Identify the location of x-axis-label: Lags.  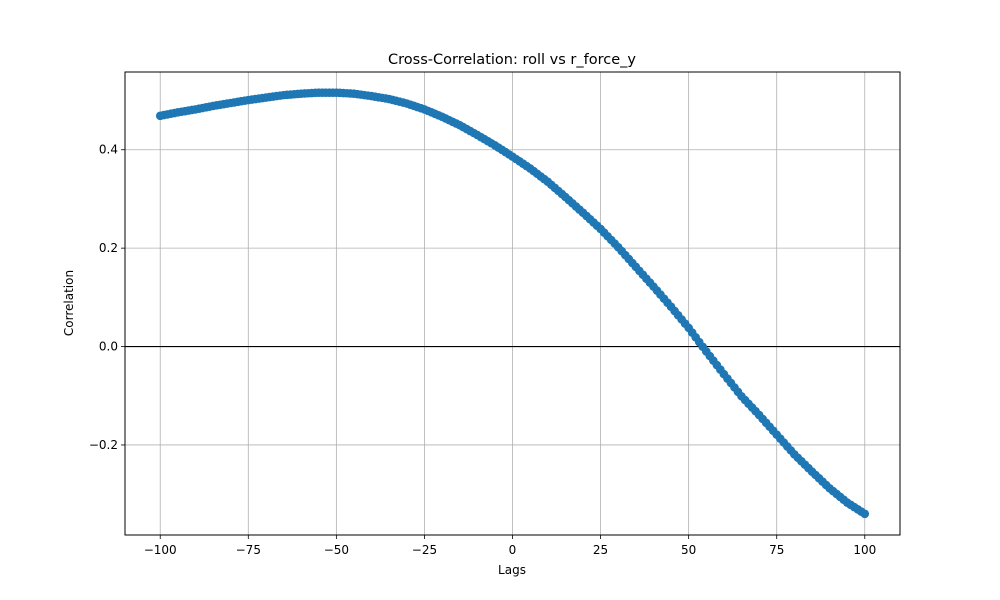
(512, 570).